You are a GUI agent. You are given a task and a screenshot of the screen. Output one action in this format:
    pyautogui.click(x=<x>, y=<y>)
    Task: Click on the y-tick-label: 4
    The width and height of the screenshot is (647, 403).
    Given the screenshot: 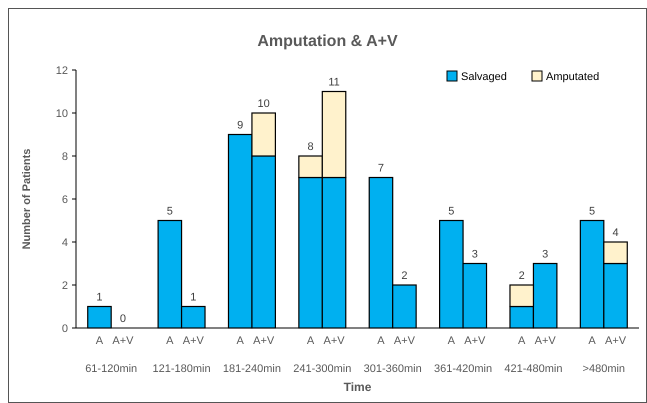 What is the action you would take?
    pyautogui.click(x=65, y=243)
    